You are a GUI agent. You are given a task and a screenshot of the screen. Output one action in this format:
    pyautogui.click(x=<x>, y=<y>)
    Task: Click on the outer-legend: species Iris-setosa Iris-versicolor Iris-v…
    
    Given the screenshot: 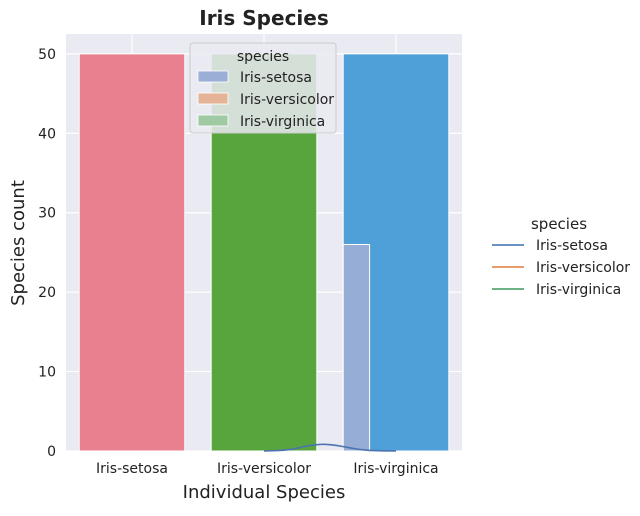 What is the action you would take?
    pyautogui.click(x=561, y=256)
    